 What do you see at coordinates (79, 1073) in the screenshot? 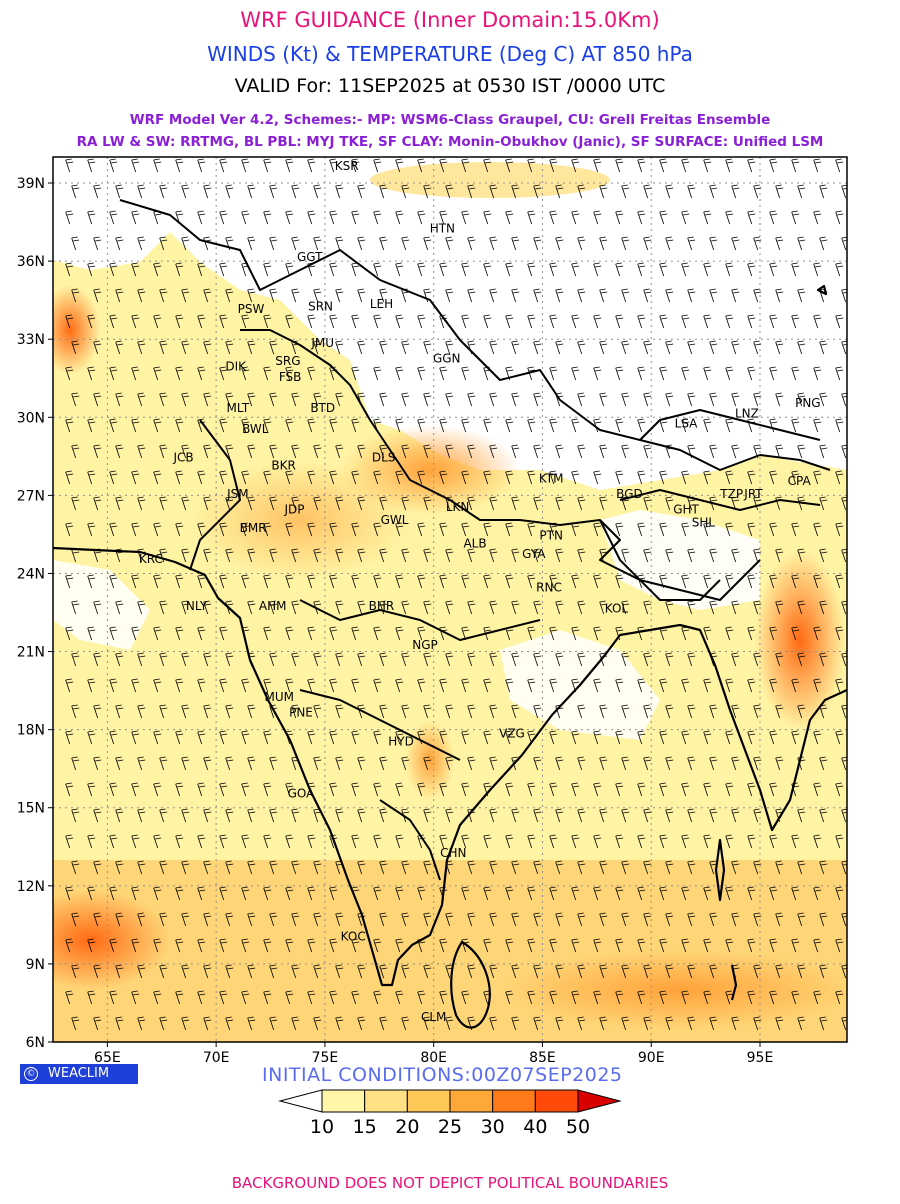
I see `weaclim-logo-text: WEACLIM` at bounding box center [79, 1073].